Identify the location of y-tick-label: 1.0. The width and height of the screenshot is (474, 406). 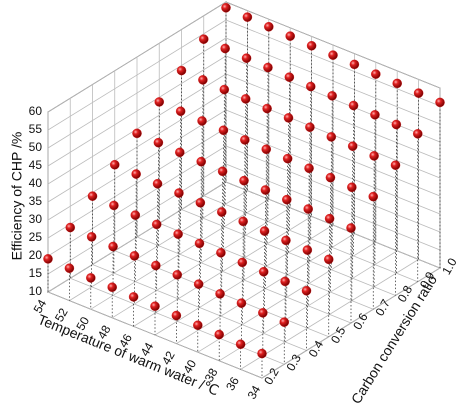
(449, 266).